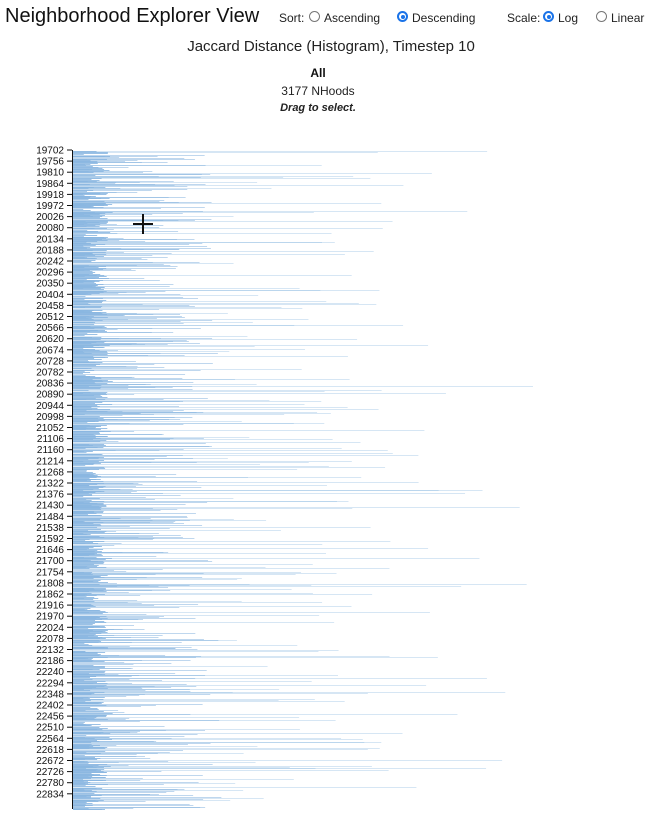 This screenshot has height=827, width=662. Describe the element at coordinates (318, 73) in the screenshot. I see `group-label: All` at that location.